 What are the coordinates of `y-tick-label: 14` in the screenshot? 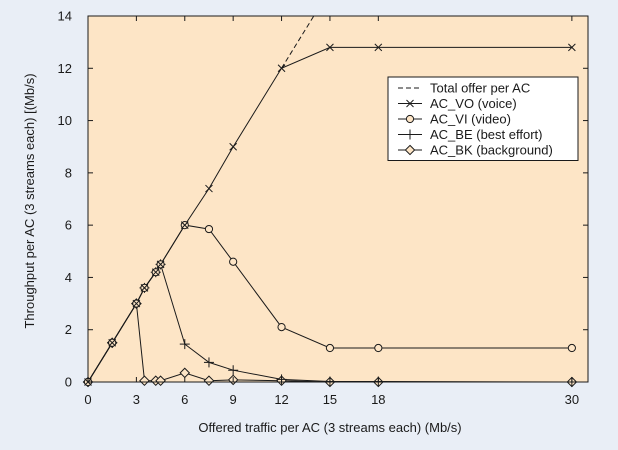 It's located at (65, 16).